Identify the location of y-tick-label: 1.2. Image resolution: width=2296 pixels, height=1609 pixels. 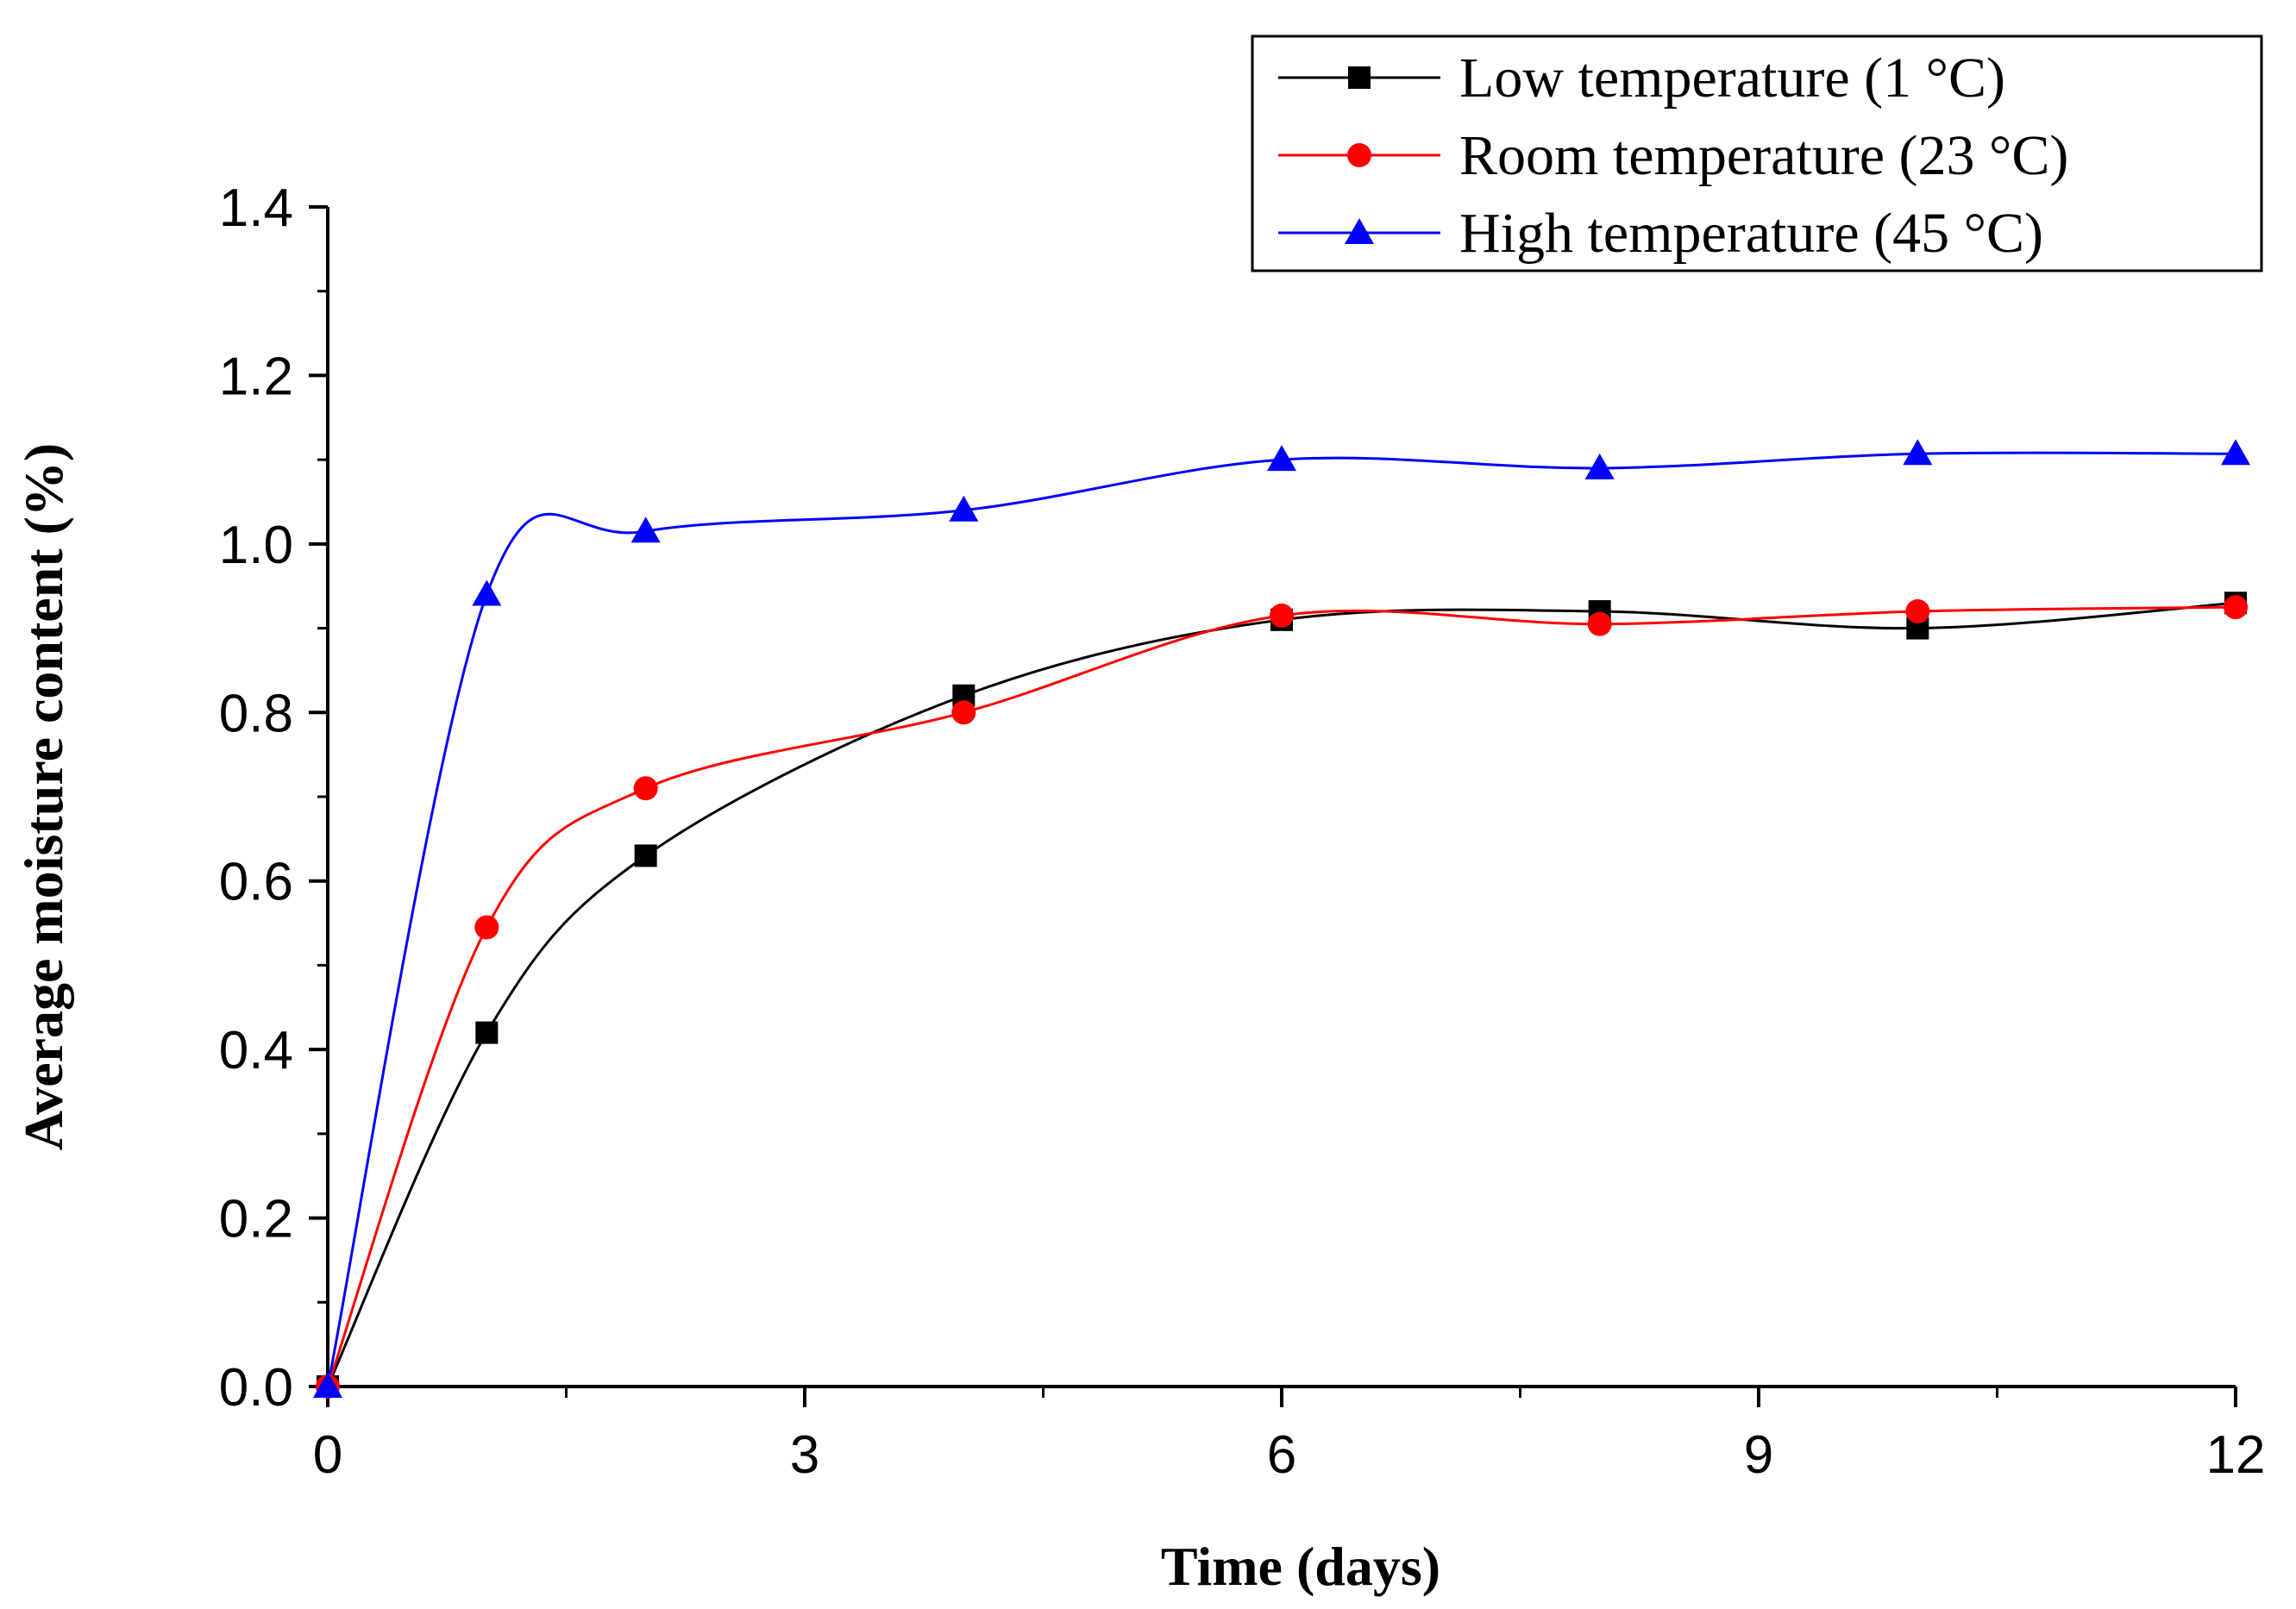
(256, 376).